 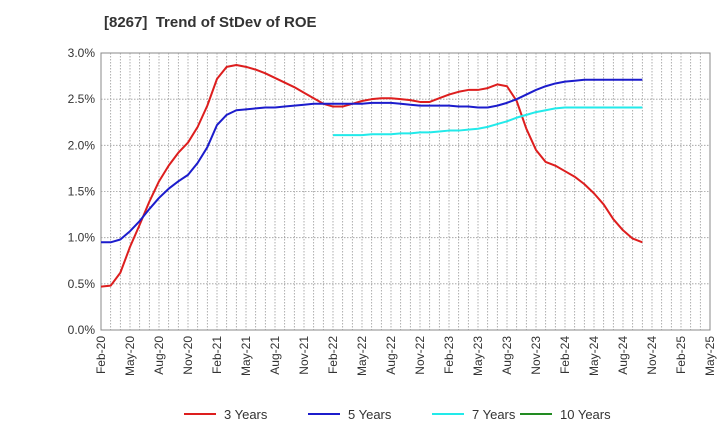 What do you see at coordinates (275, 355) in the screenshot?
I see `x-tick-label: Aug-21` at bounding box center [275, 355].